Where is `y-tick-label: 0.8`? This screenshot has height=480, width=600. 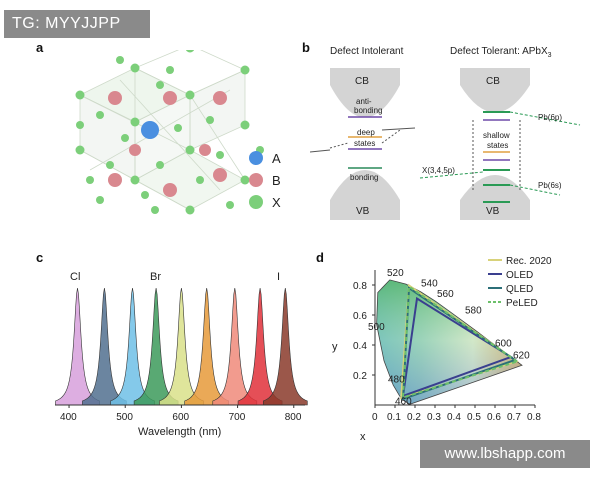 y-tick-label: 0.8 is located at coordinates (360, 286).